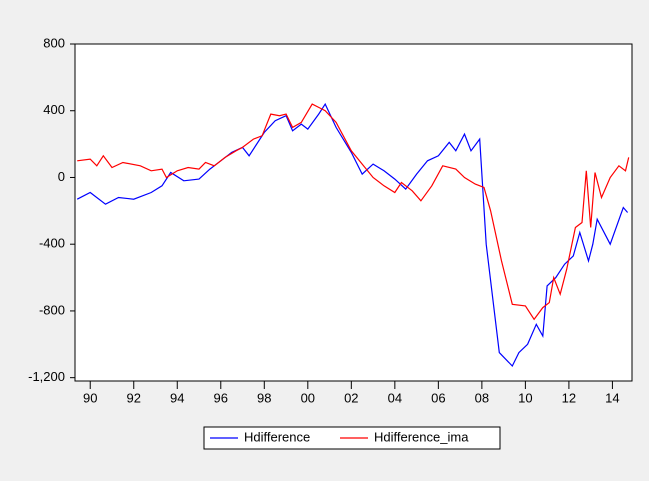 This screenshot has width=649, height=481. Describe the element at coordinates (61, 176) in the screenshot. I see `y-tick-label: 0` at that location.